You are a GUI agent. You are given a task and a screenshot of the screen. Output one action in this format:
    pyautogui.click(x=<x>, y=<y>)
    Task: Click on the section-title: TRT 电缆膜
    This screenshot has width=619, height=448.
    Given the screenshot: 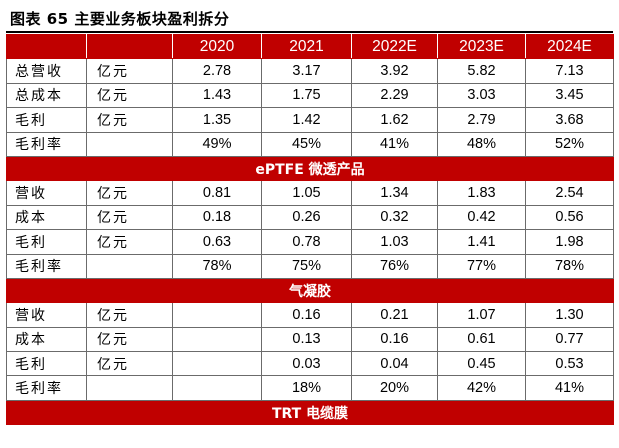 What is the action you would take?
    pyautogui.click(x=310, y=412)
    